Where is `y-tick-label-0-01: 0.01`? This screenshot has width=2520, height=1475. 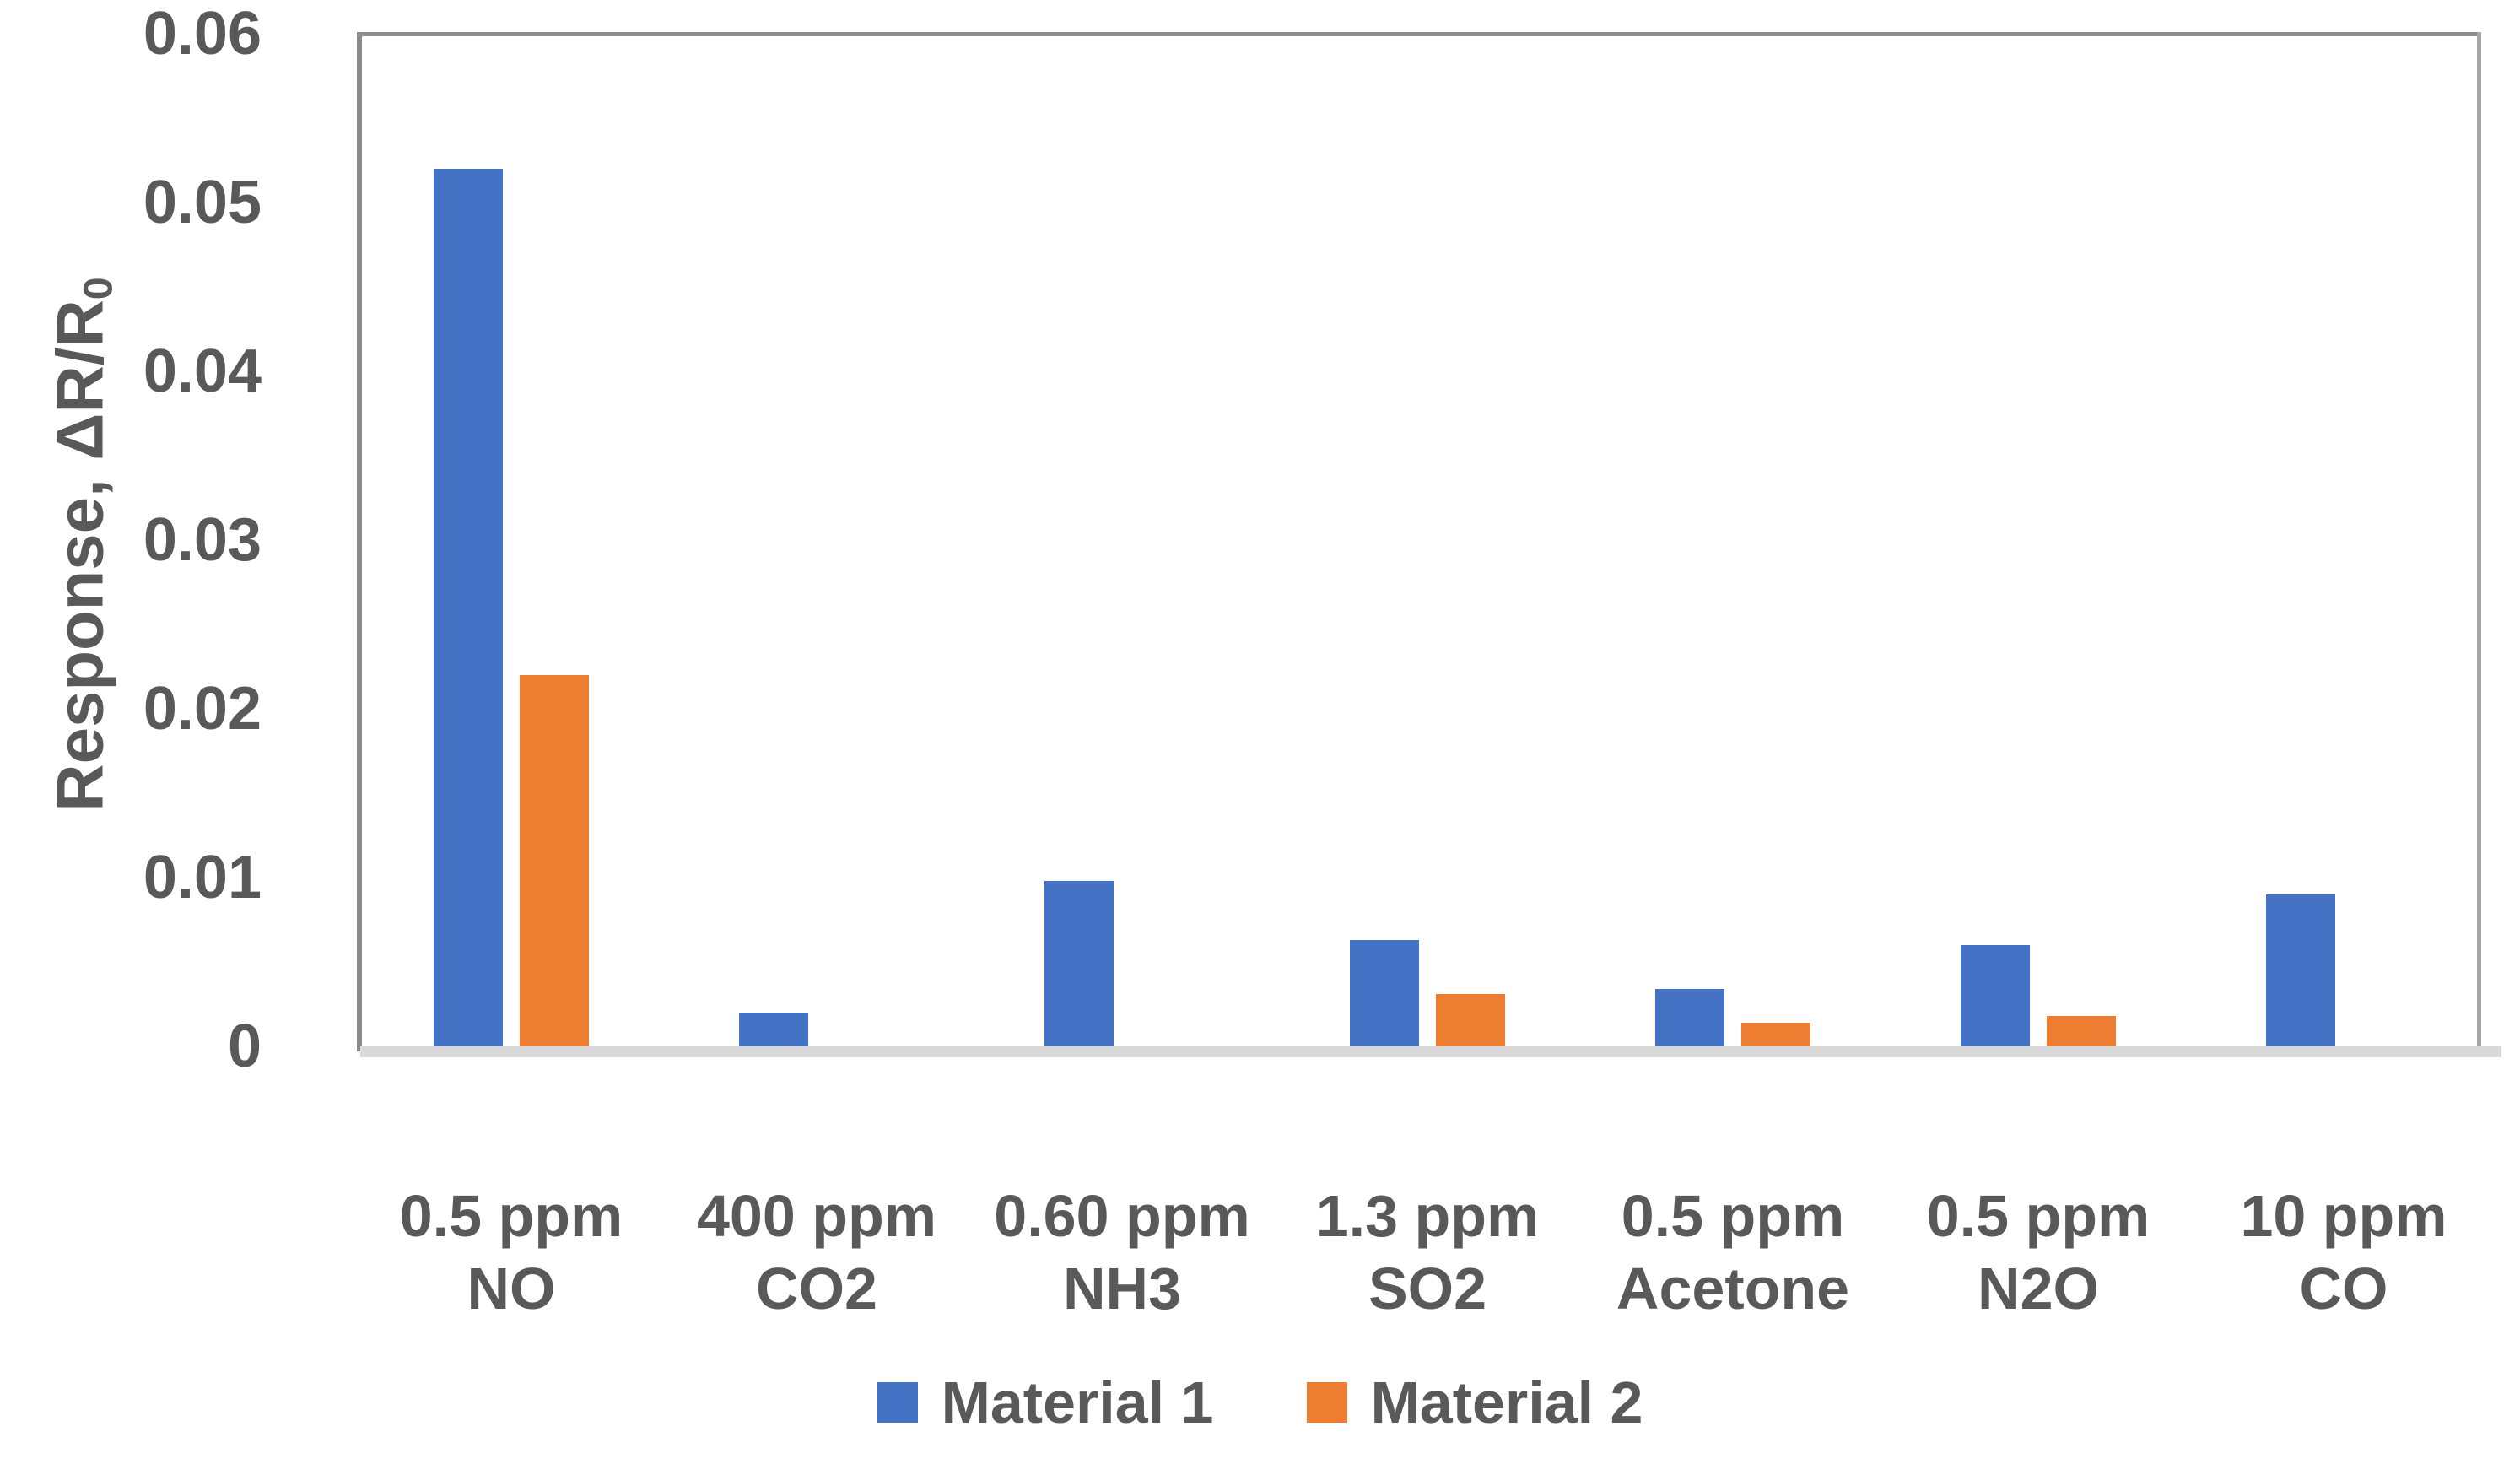
y-tick-label-0-01: 0.01 is located at coordinates (202, 877).